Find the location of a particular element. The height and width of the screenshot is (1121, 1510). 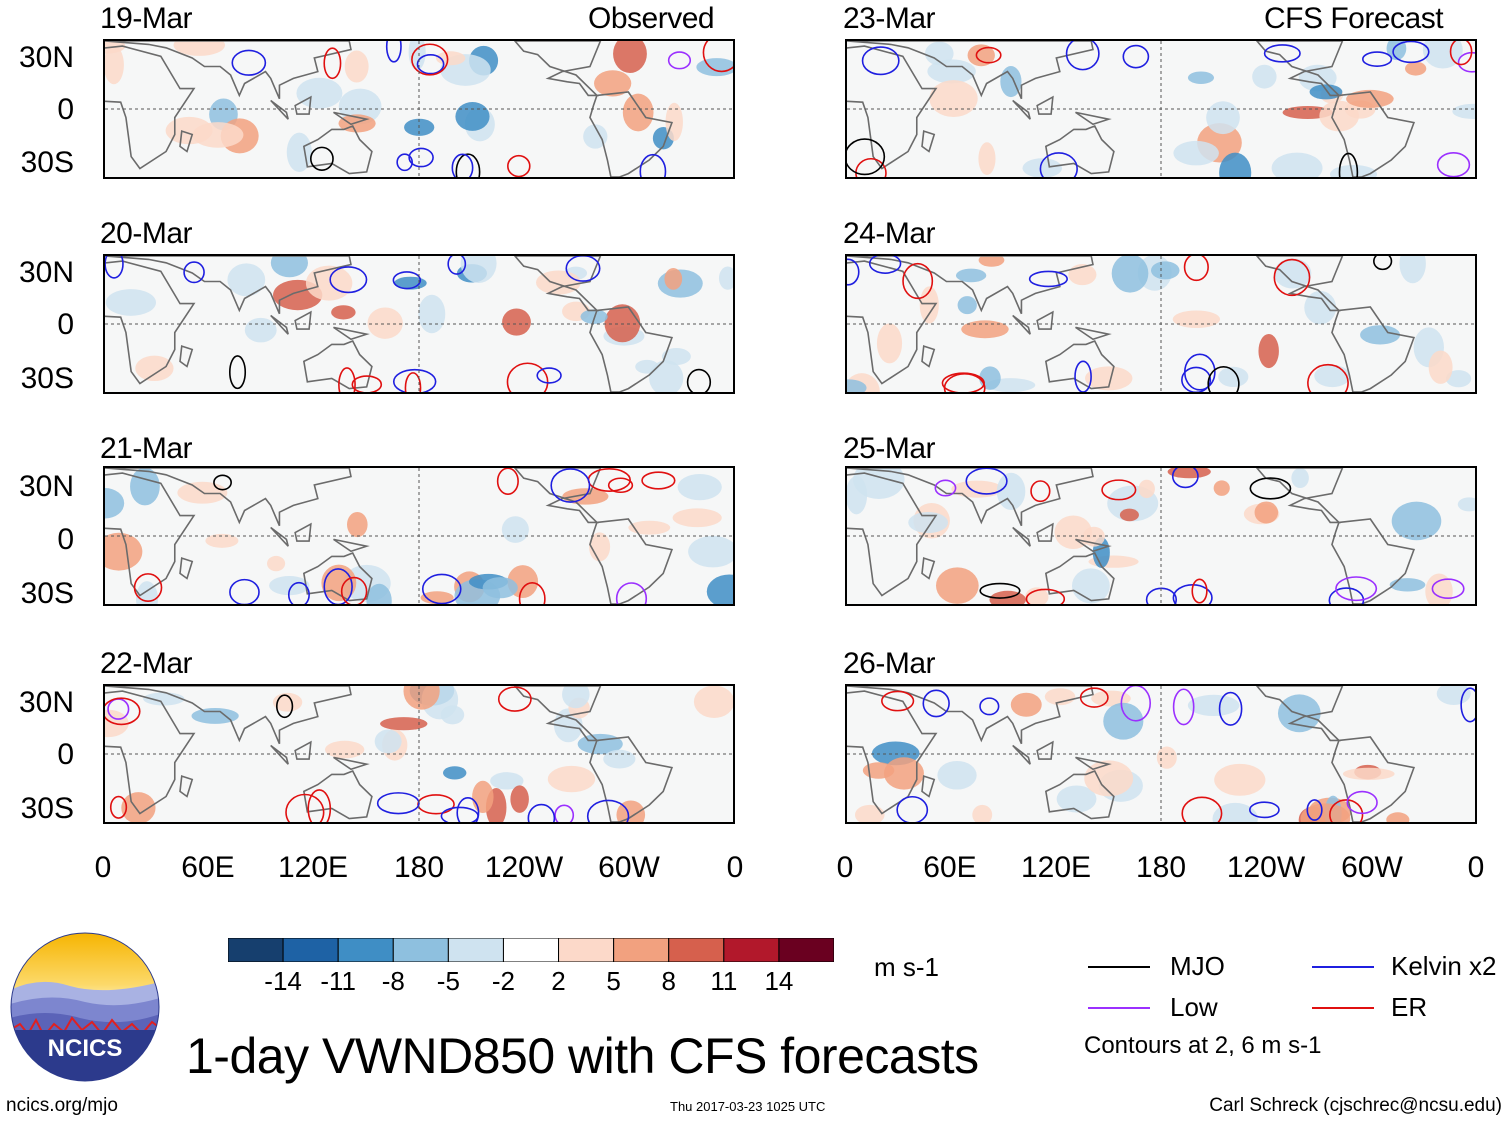

lon-label: 60W is located at coordinates (629, 867).